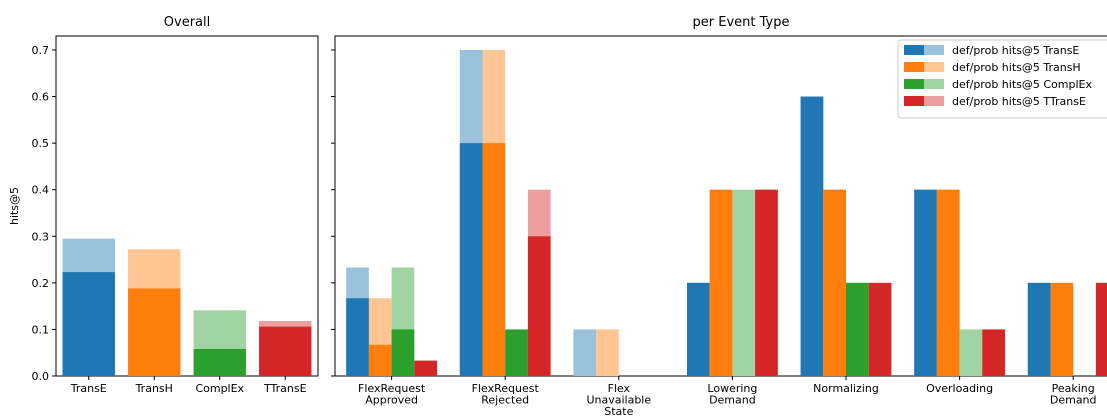 The image size is (1107, 419). Describe the element at coordinates (285, 351) in the screenshot. I see `bar-overall-ttranse-def` at that location.